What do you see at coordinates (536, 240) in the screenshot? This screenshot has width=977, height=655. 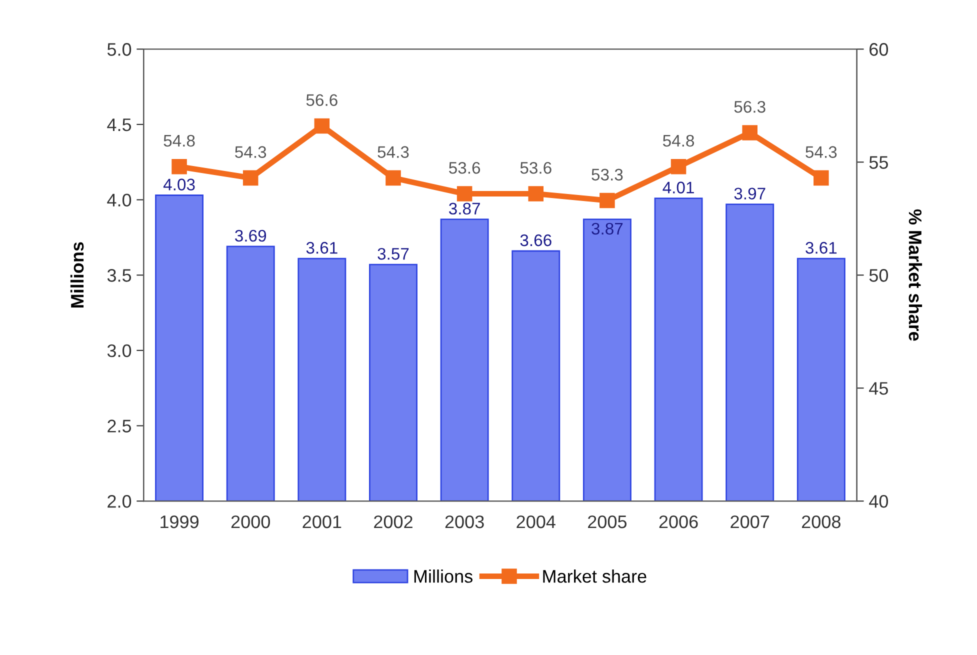 I see `data-label: 3.66` at bounding box center [536, 240].